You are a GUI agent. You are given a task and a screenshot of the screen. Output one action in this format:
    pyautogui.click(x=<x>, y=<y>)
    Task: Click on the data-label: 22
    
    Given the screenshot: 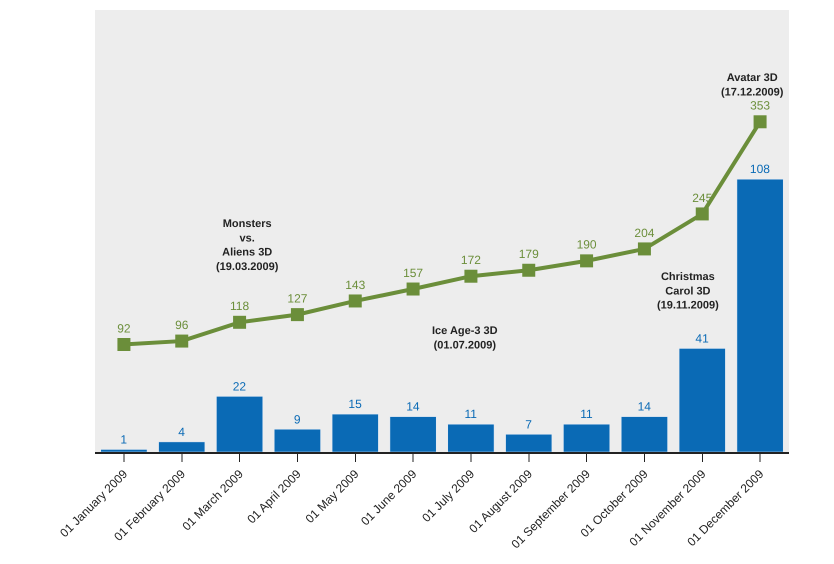 What is the action you would take?
    pyautogui.click(x=239, y=386)
    